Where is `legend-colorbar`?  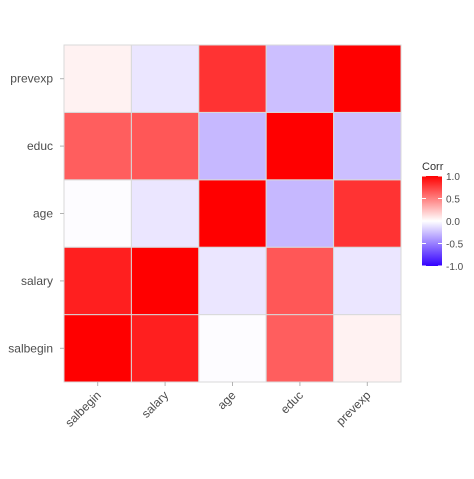
legend-colorbar is located at coordinates (432, 221).